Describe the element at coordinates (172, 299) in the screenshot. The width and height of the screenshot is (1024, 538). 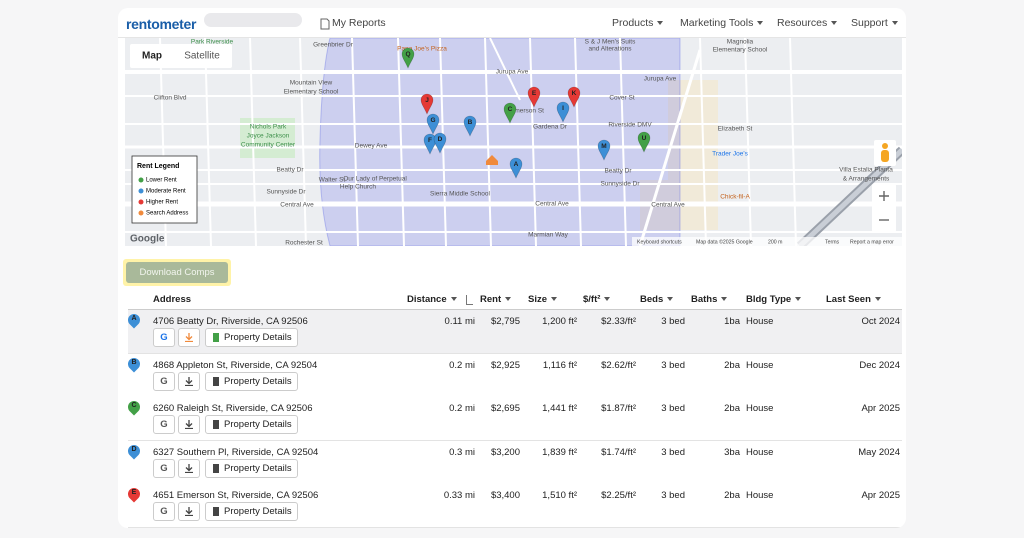
I see `column-header: Address` at that location.